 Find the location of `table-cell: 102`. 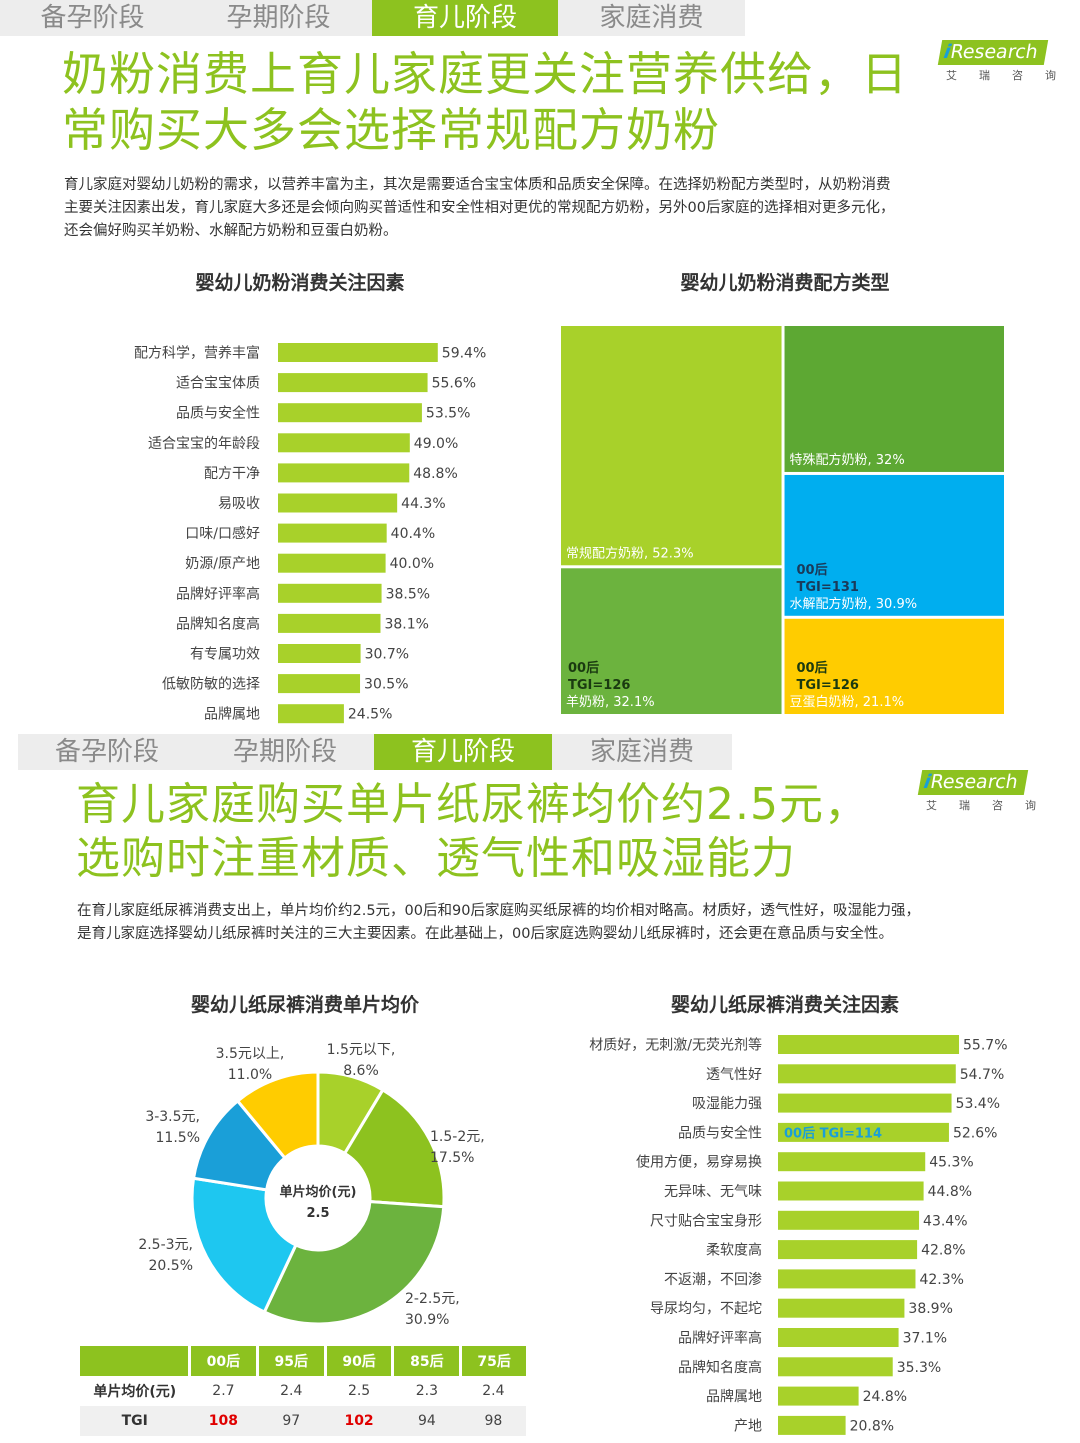

table-cell: 102 is located at coordinates (359, 1421).